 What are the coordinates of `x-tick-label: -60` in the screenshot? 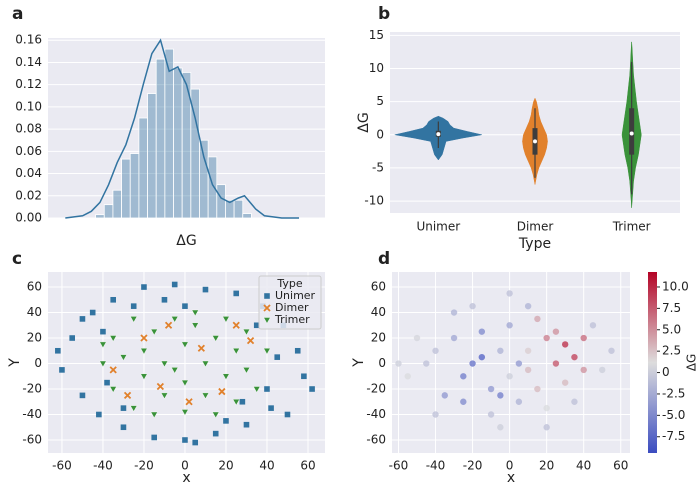 It's located at (399, 466).